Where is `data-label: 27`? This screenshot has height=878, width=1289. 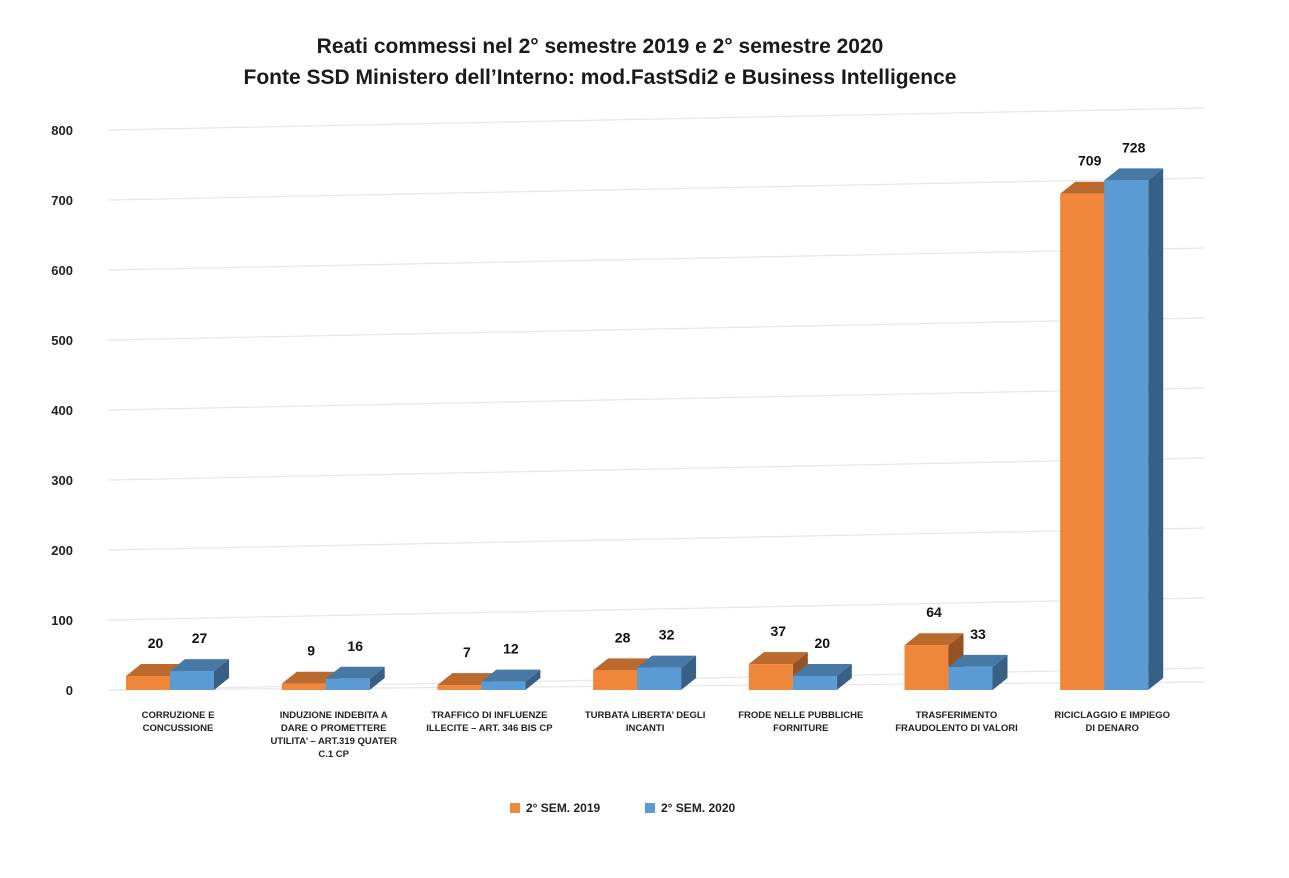 data-label: 27 is located at coordinates (200, 638).